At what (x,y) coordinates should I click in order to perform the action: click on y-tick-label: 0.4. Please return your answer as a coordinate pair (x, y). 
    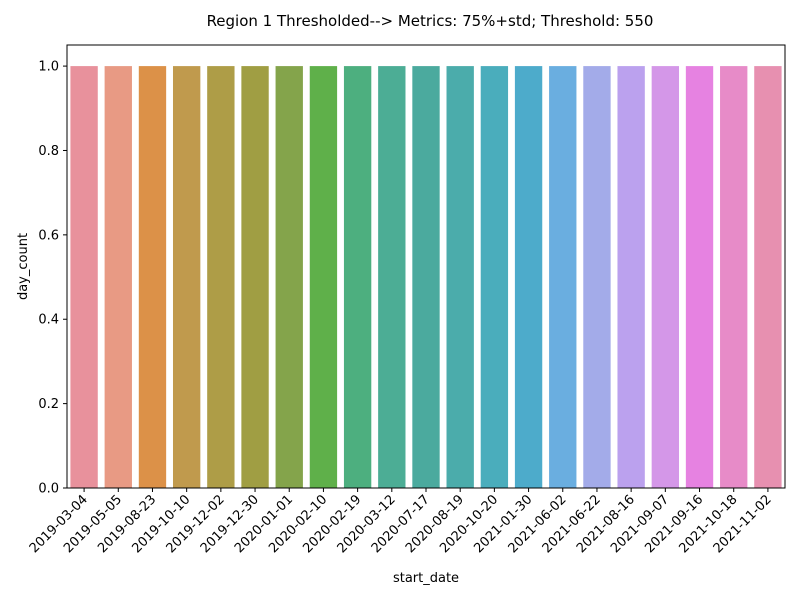
    Looking at the image, I should click on (48, 320).